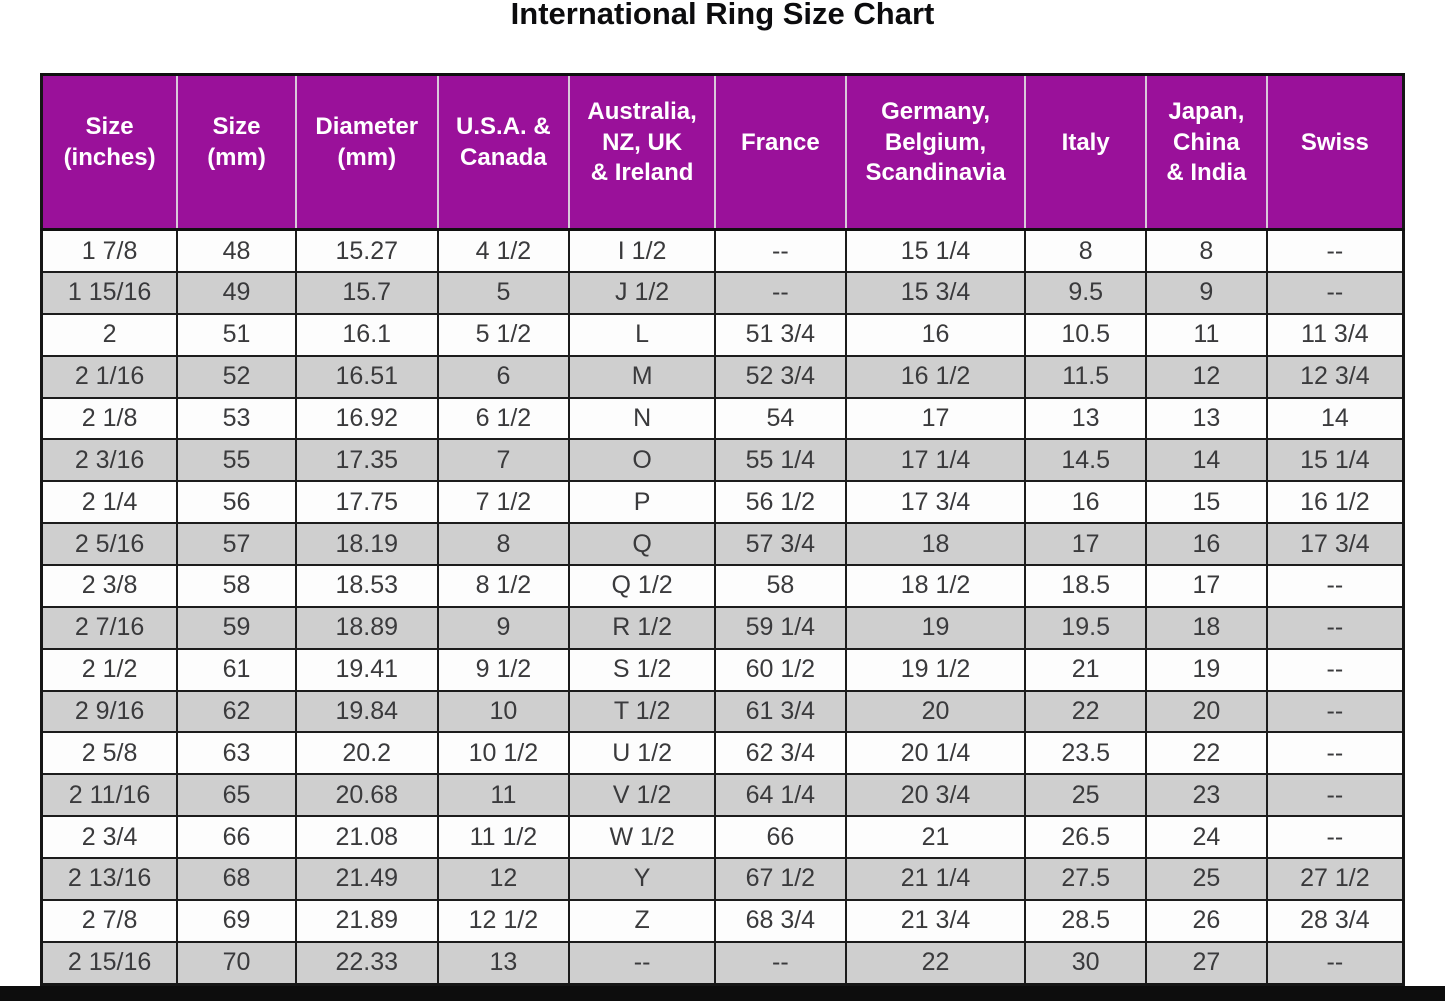 This screenshot has height=1001, width=1445. I want to click on table-cell: 19 1/2, so click(935, 669).